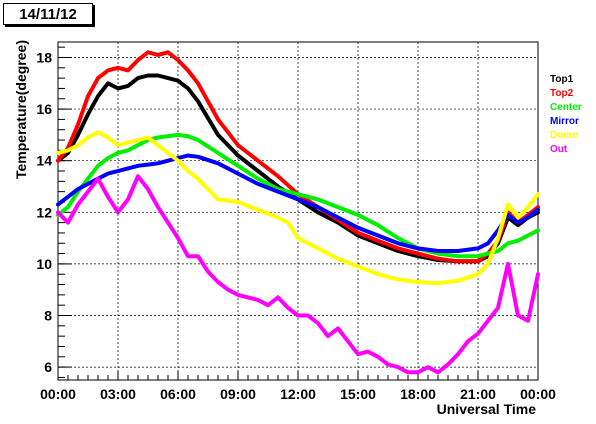 This screenshot has height=424, width=596. What do you see at coordinates (562, 93) in the screenshot?
I see `legend-entry-top2: Top2` at bounding box center [562, 93].